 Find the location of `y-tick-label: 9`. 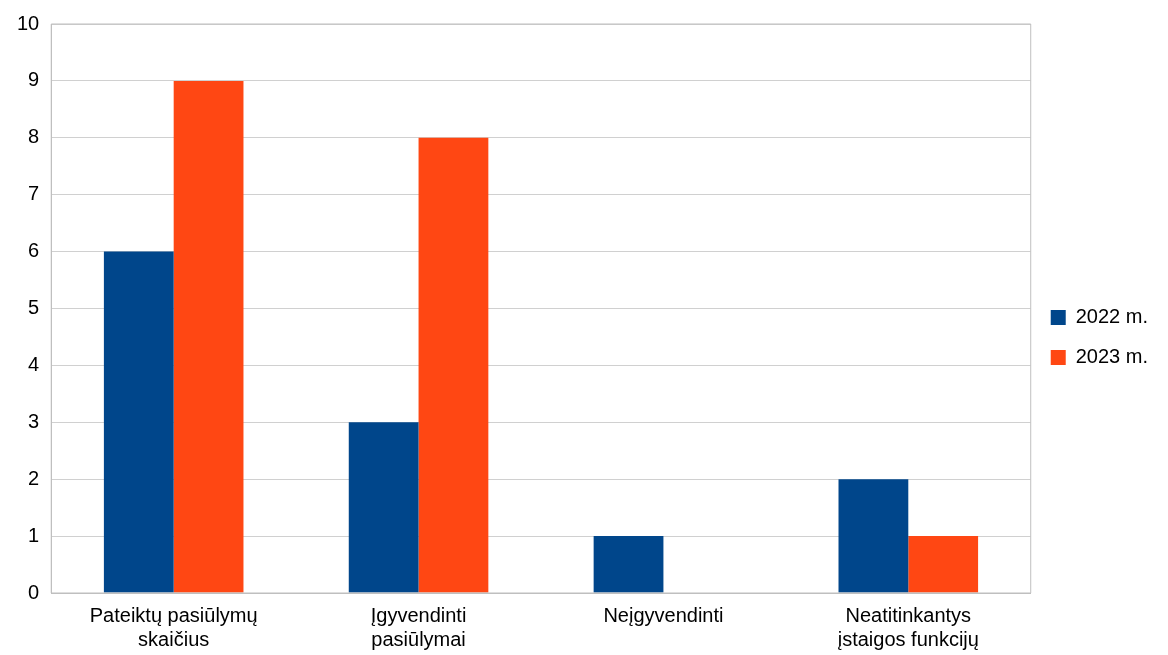

y-tick-label: 9 is located at coordinates (34, 79).